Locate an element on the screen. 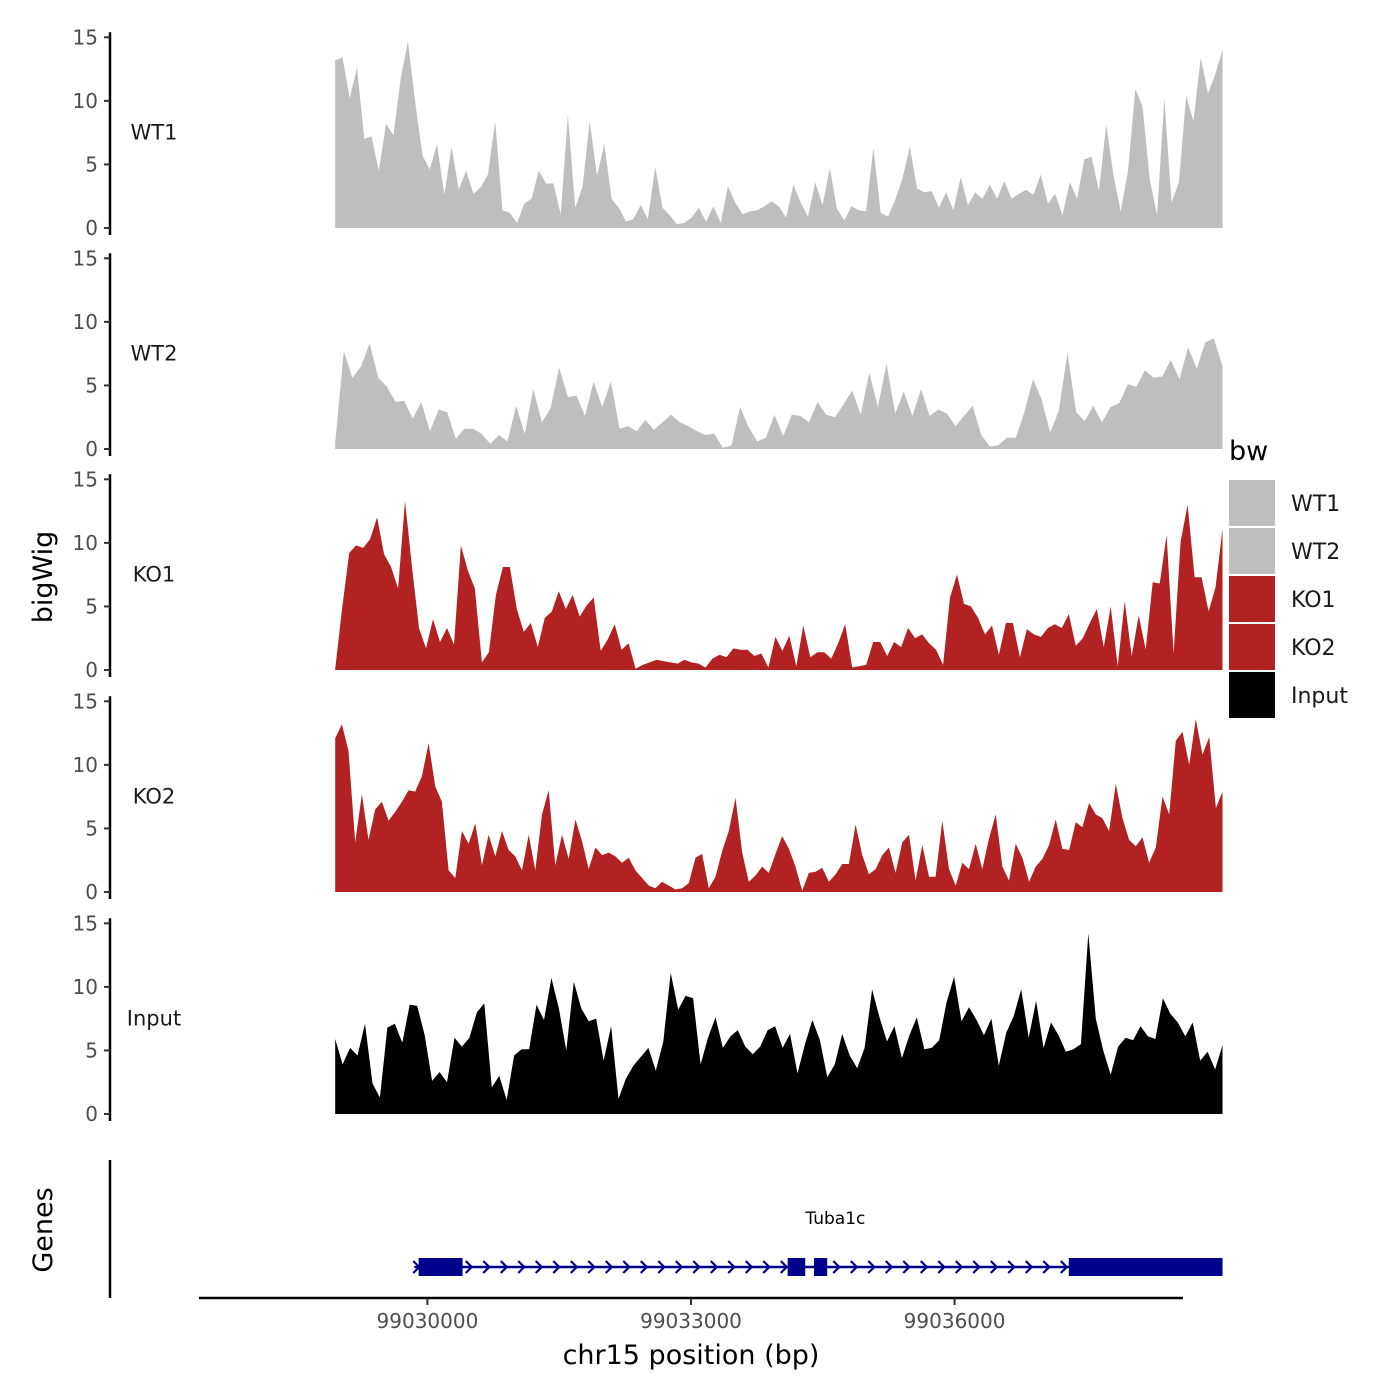 This screenshot has height=1400, width=1400. x-axis: 99030000 99033000 99036000 is located at coordinates (691, 1314).